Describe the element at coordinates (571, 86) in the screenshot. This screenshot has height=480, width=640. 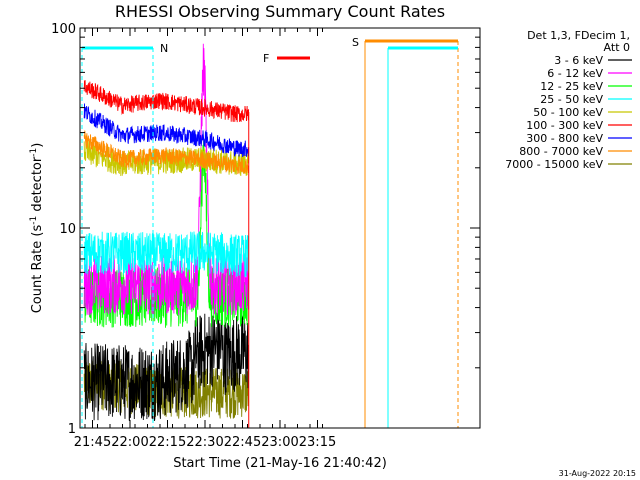
I see `legend-label-12-25-kev: 12 - 25 keV` at that location.